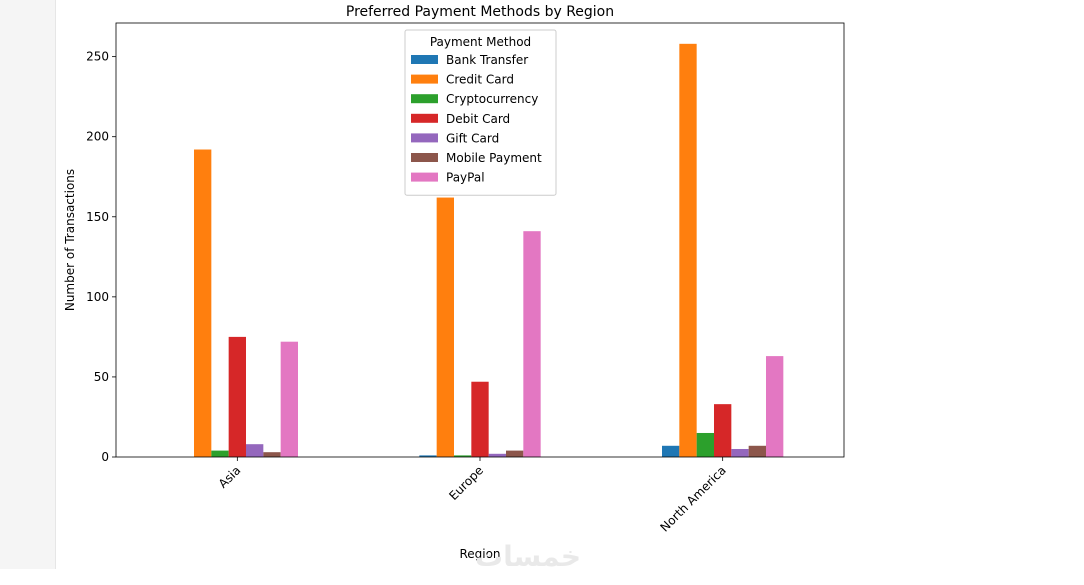  I want to click on legend-entry: Cryptocurrency, so click(492, 99).